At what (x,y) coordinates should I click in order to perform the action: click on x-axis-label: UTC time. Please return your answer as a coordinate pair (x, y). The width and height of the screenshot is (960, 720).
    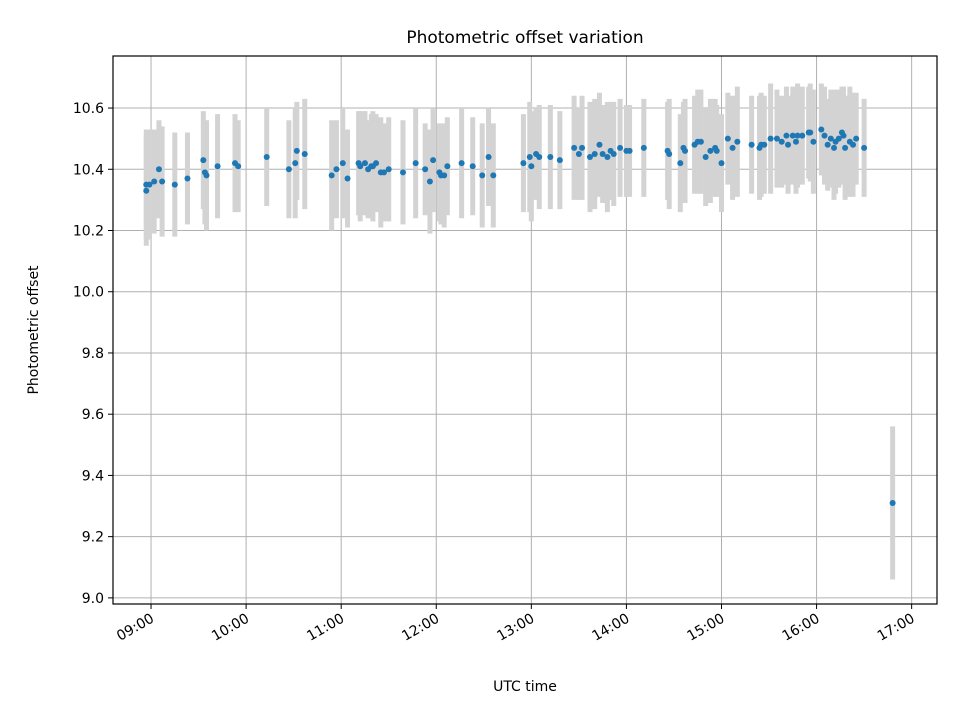
    Looking at the image, I should click on (525, 687).